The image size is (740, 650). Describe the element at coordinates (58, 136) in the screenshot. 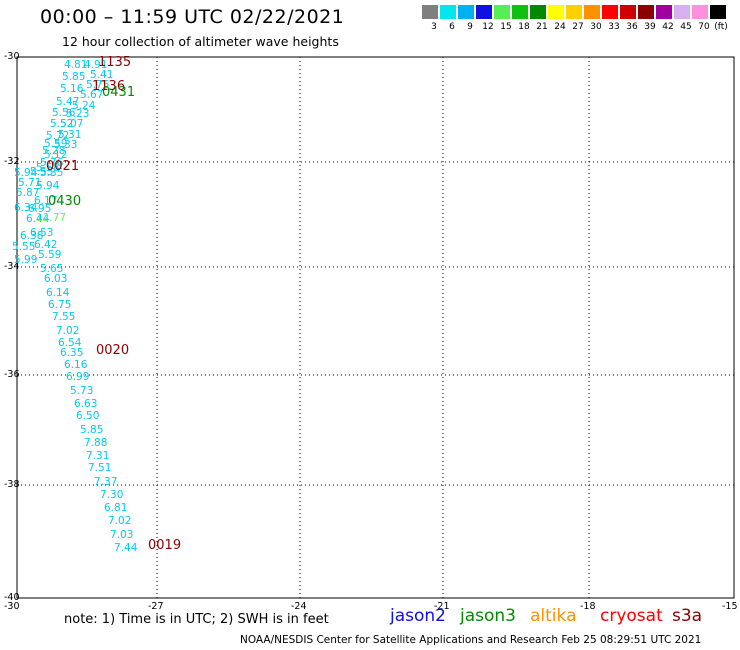

I see `wave-height-value: 5.72` at that location.